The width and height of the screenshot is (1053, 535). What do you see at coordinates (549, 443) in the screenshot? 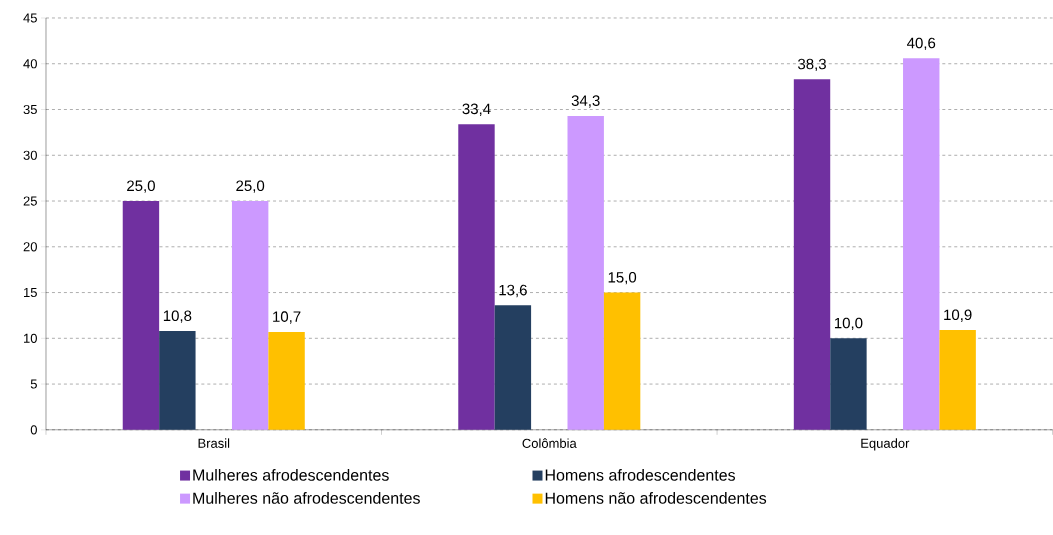
I see `x-tick-label: Colômbia` at bounding box center [549, 443].